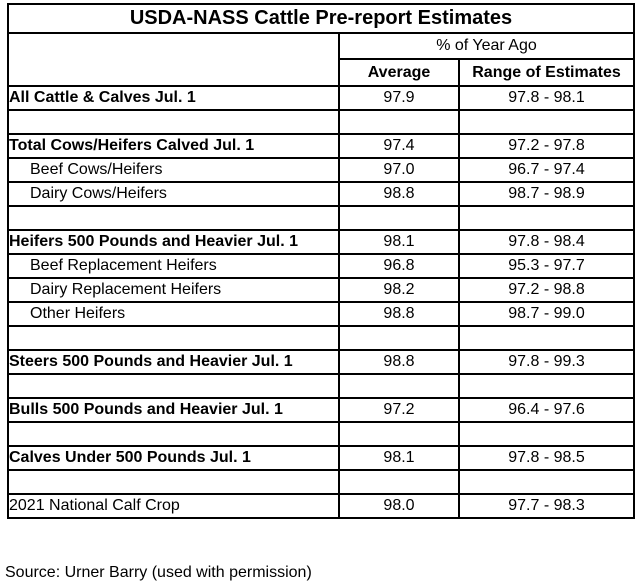 Image resolution: width=640 pixels, height=588 pixels. I want to click on table-row: Beef Cows/Heifers 97.0 96.7 - 97.4, so click(321, 170).